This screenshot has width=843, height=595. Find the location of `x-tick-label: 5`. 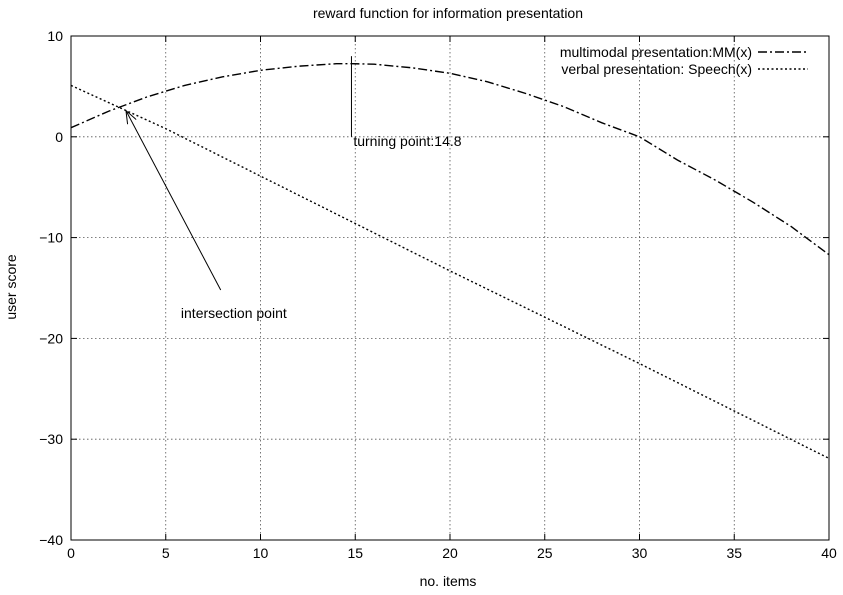

x-tick-label: 5 is located at coordinates (166, 553).